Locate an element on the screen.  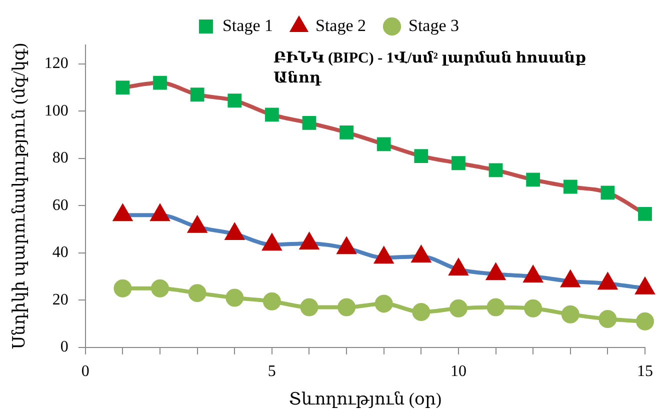
y-tick-label: 80 is located at coordinates (60, 158).